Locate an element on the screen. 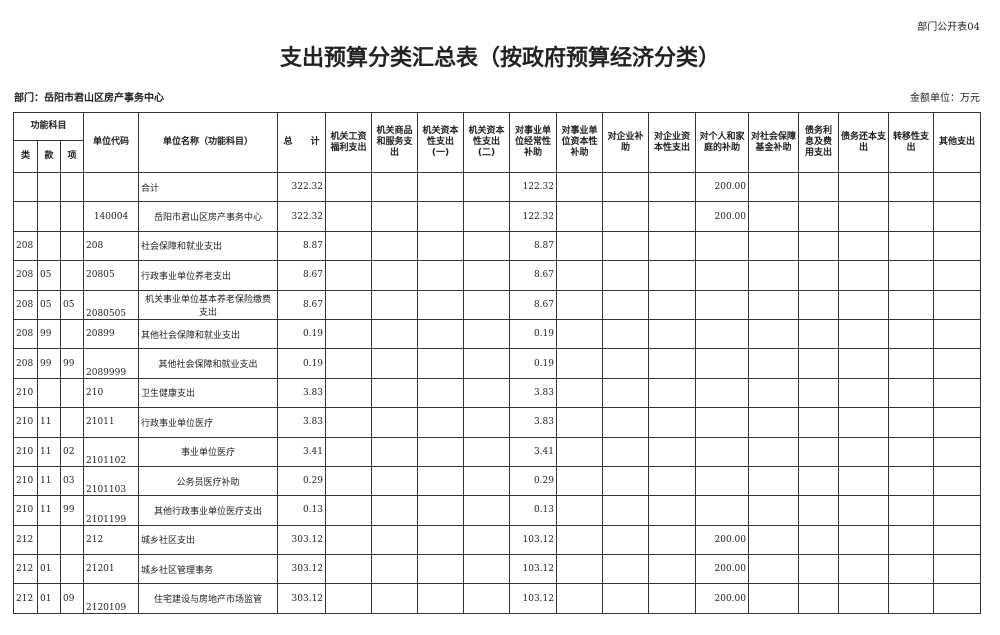 Image resolution: width=1000 pixels, height=635 pixels. cell-code: 2101102 is located at coordinates (111, 451).